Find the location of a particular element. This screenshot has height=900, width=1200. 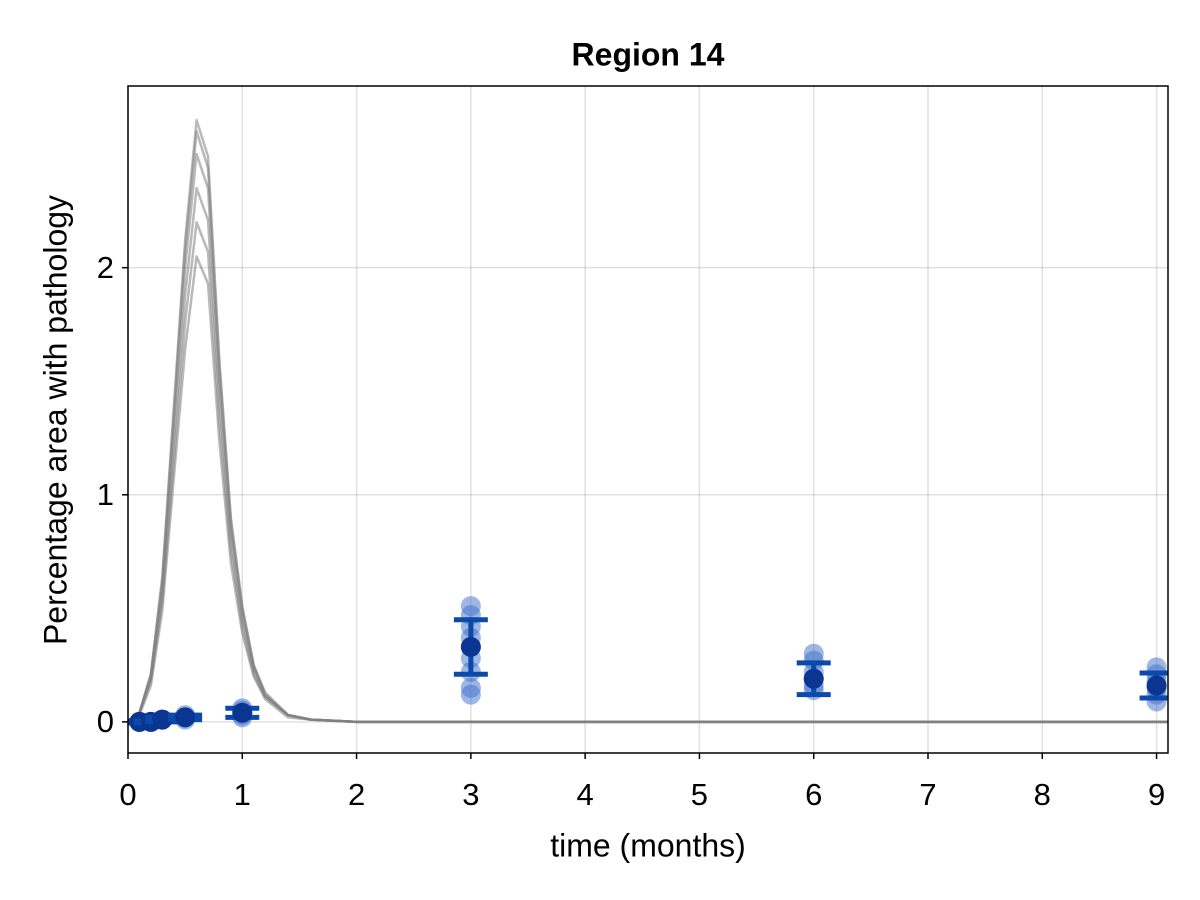

x-tick-label: 6 is located at coordinates (813, 794).